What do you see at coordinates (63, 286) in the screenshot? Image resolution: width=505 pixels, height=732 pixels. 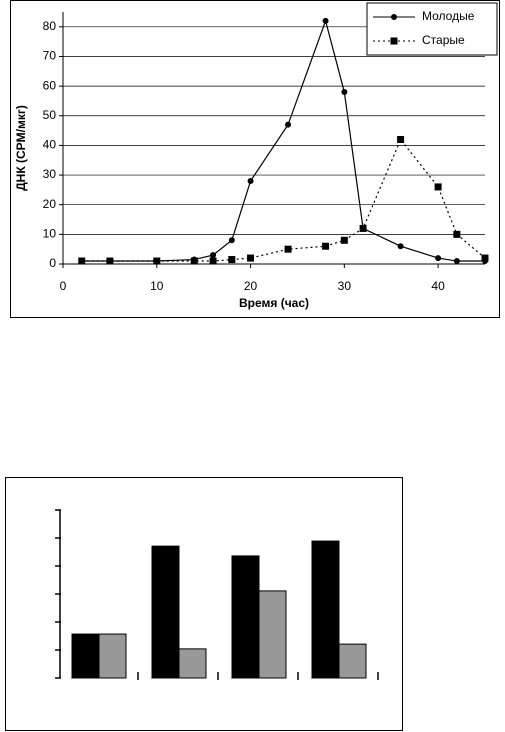 I see `x-tick-label: 0` at bounding box center [63, 286].